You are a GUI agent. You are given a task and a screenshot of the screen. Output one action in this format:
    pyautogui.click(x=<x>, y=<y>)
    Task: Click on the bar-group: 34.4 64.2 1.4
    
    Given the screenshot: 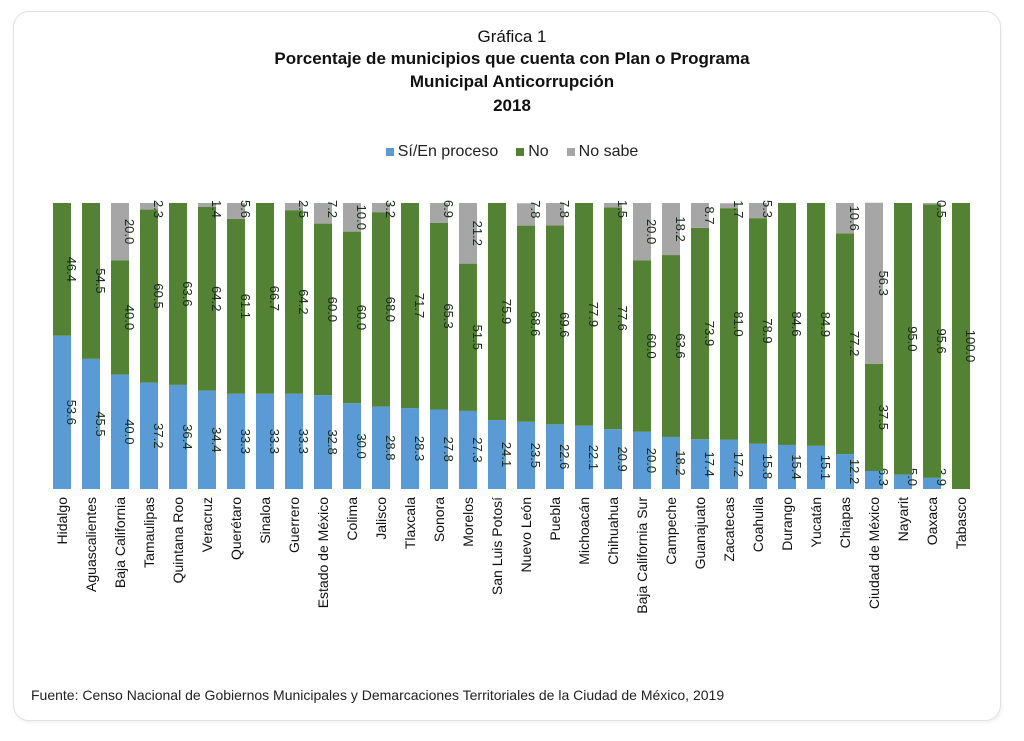 What is the action you would take?
    pyautogui.click(x=211, y=344)
    